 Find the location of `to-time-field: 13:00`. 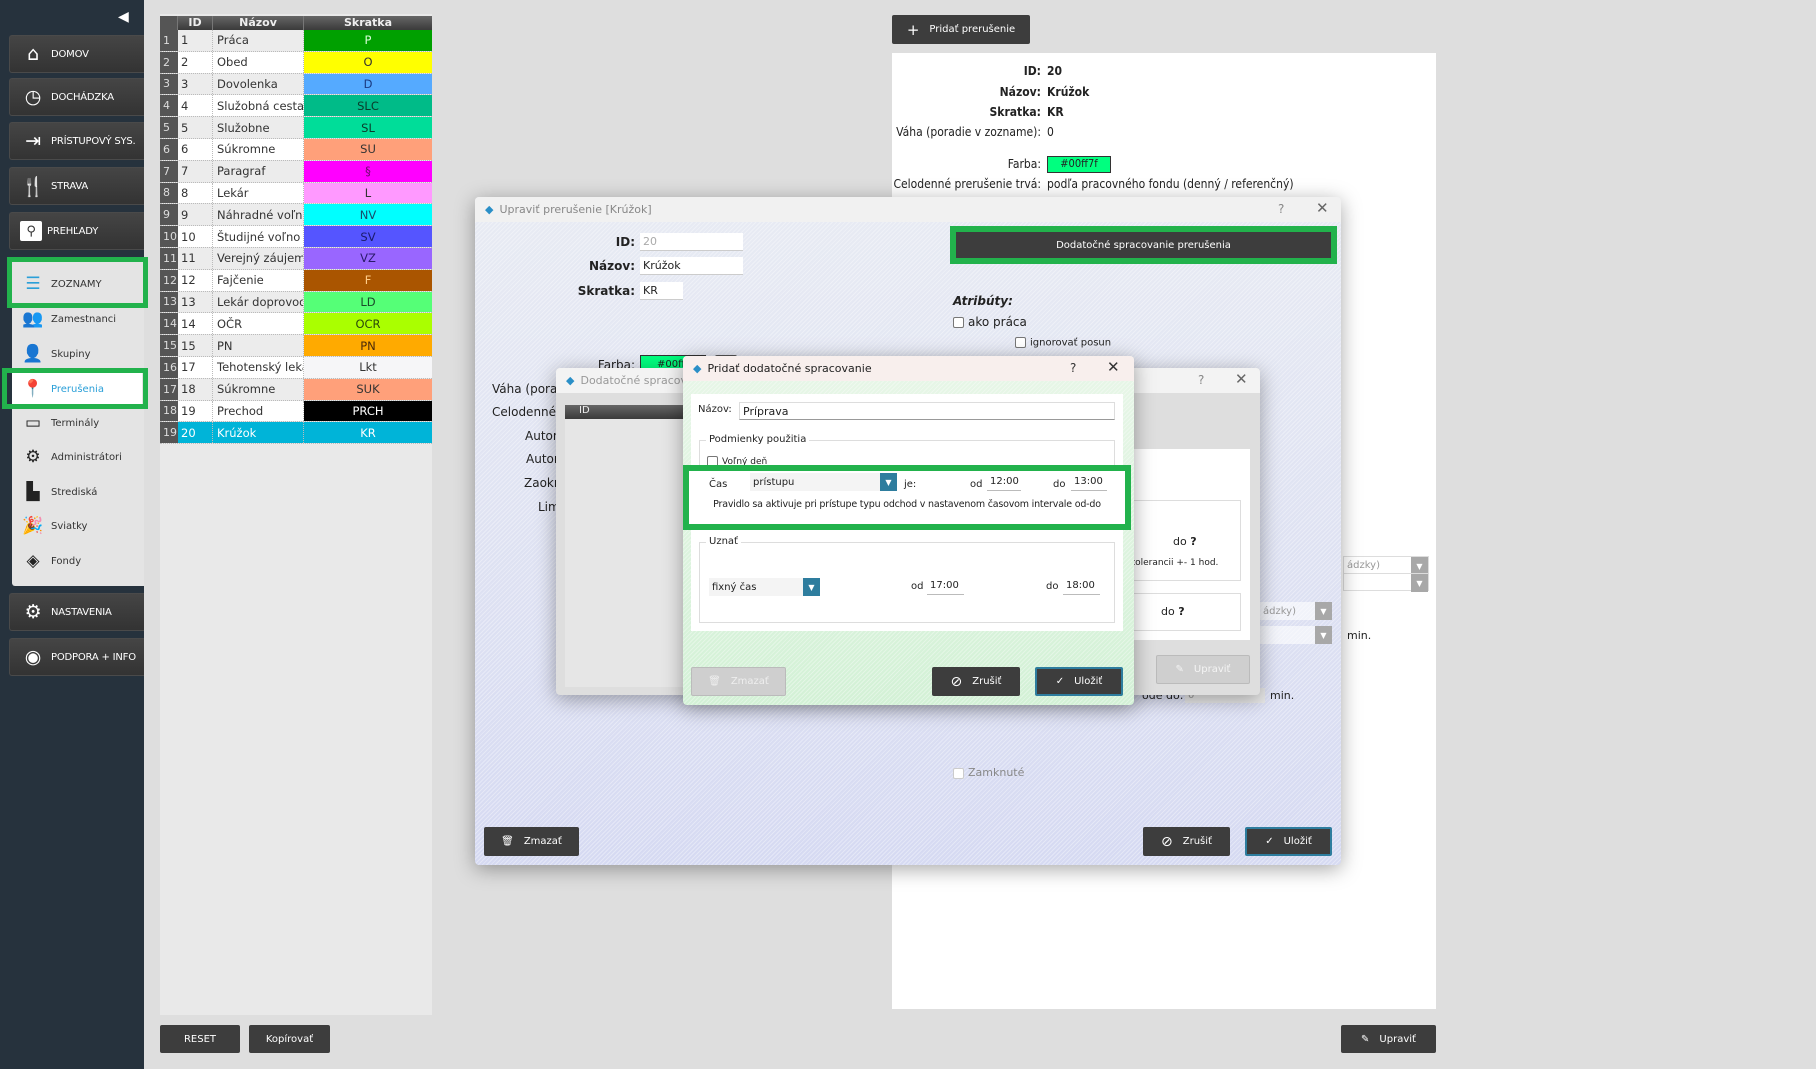

to-time-field: 13:00 is located at coordinates (1089, 482).